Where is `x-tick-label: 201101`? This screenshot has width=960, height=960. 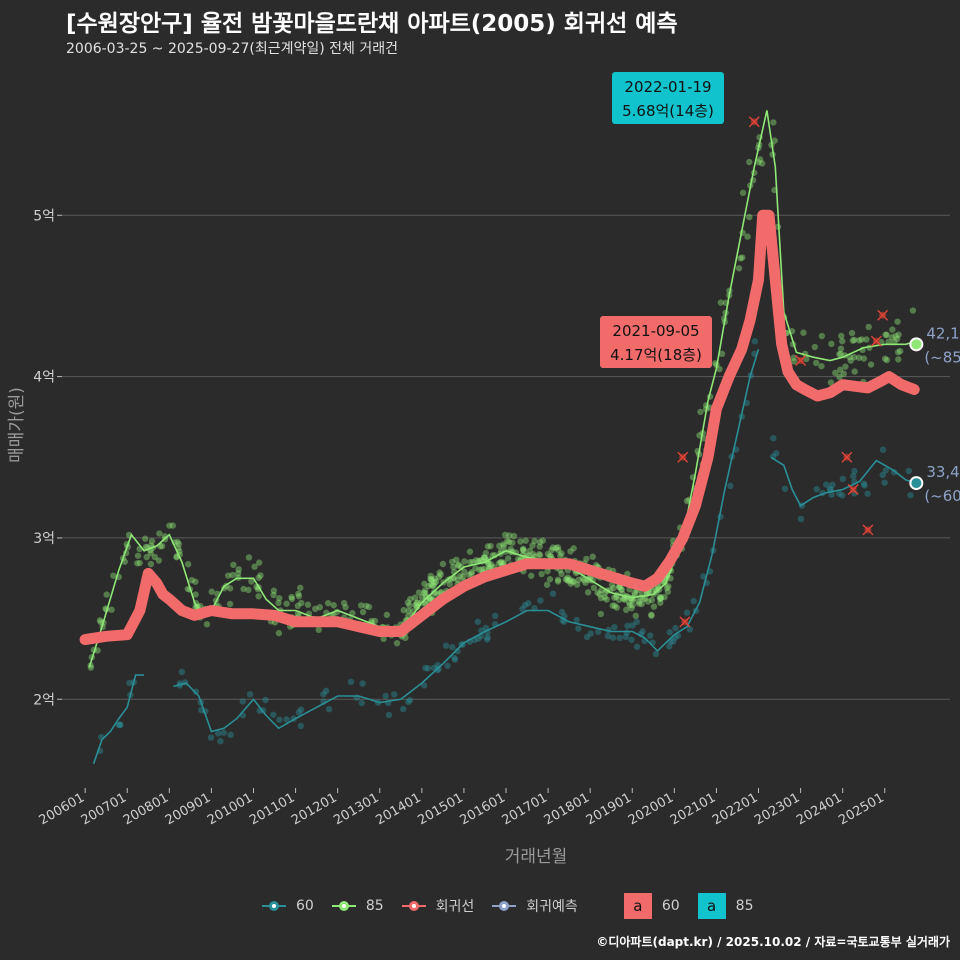
x-tick-label: 201101 is located at coordinates (272, 809).